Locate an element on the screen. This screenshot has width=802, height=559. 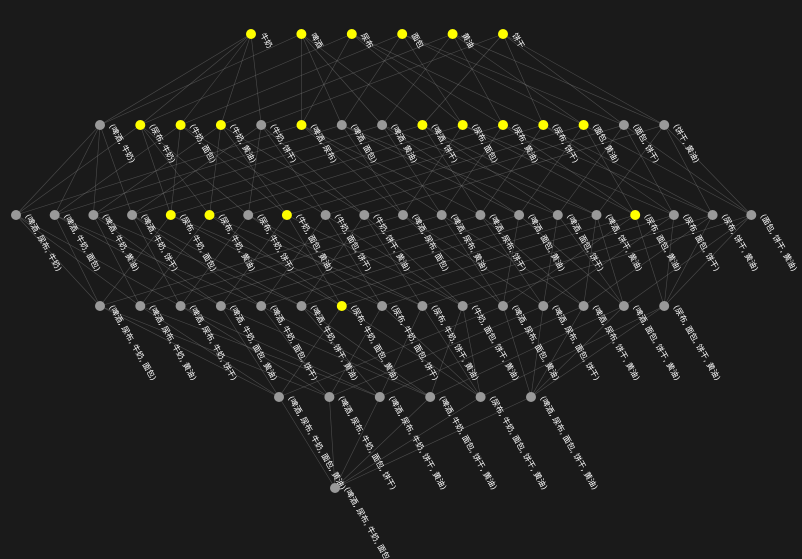
node-label: (啤酒, 饼干, 黄油) is located at coordinates (624, 242).